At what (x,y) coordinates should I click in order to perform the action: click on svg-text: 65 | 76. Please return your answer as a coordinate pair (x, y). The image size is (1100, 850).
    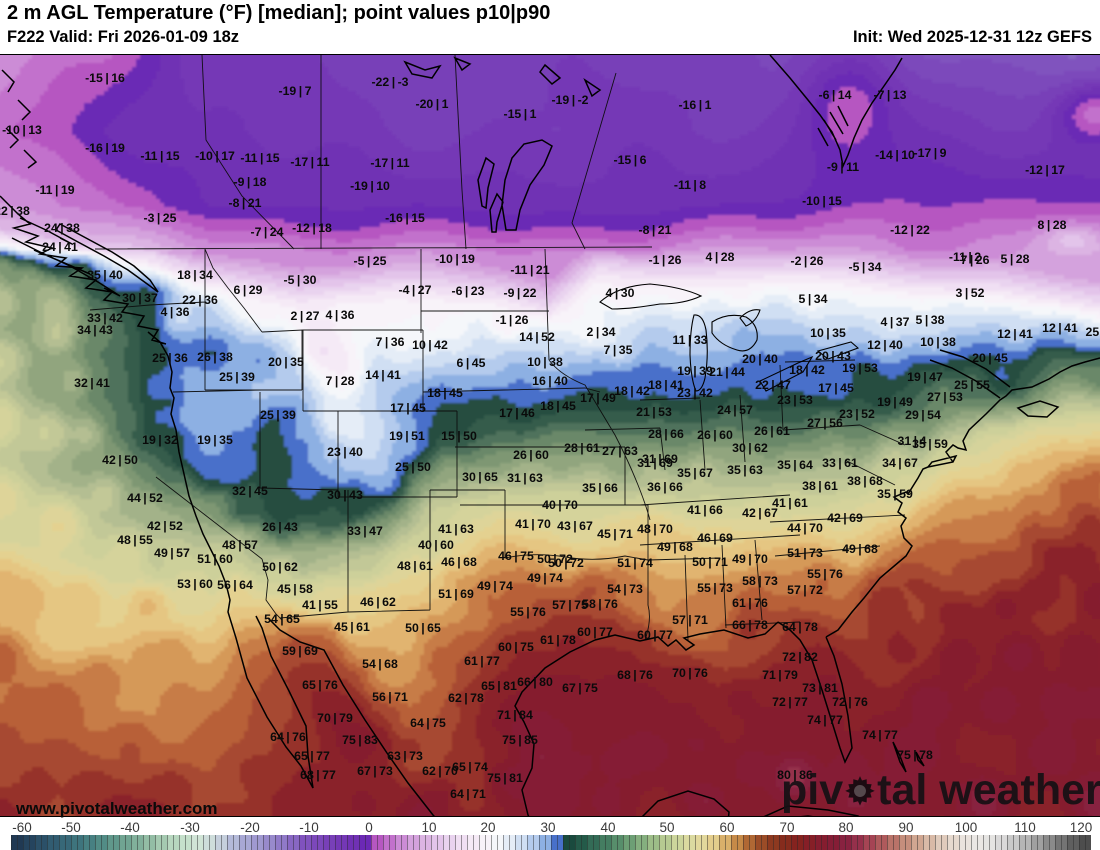
    Looking at the image, I should click on (320, 685).